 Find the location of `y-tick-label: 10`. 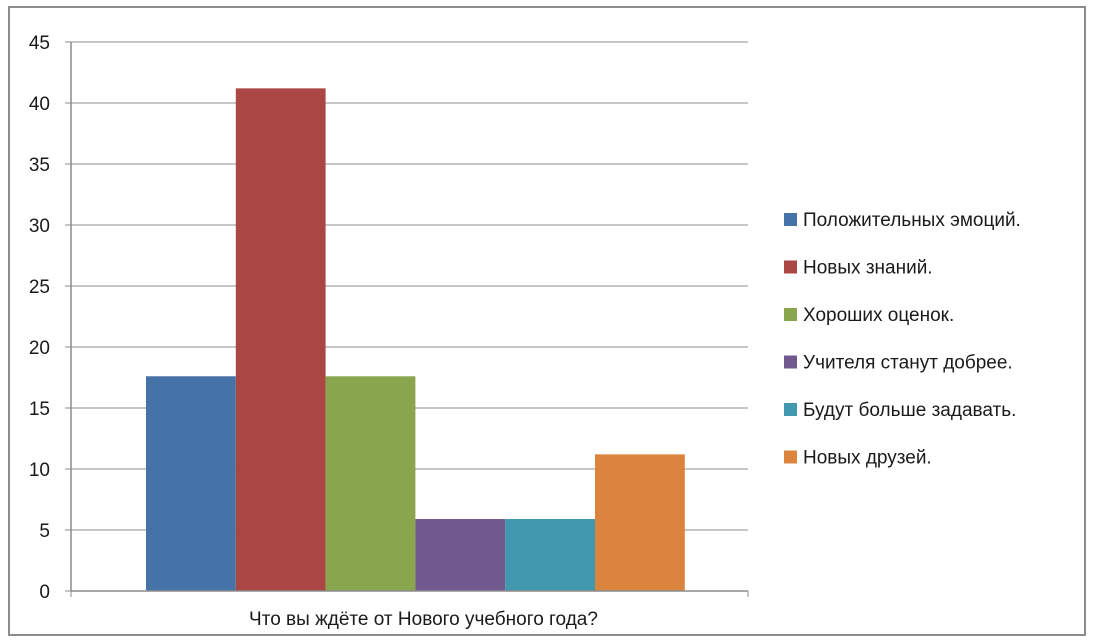

y-tick-label: 10 is located at coordinates (39, 470).